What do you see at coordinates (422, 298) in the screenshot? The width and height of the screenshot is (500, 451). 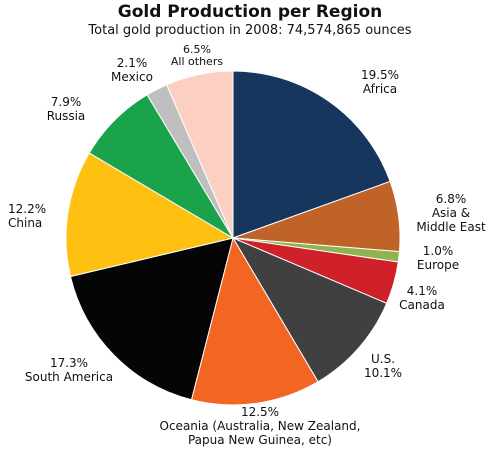 I see `slice-label-canada: 4.1% Canada` at bounding box center [422, 298].